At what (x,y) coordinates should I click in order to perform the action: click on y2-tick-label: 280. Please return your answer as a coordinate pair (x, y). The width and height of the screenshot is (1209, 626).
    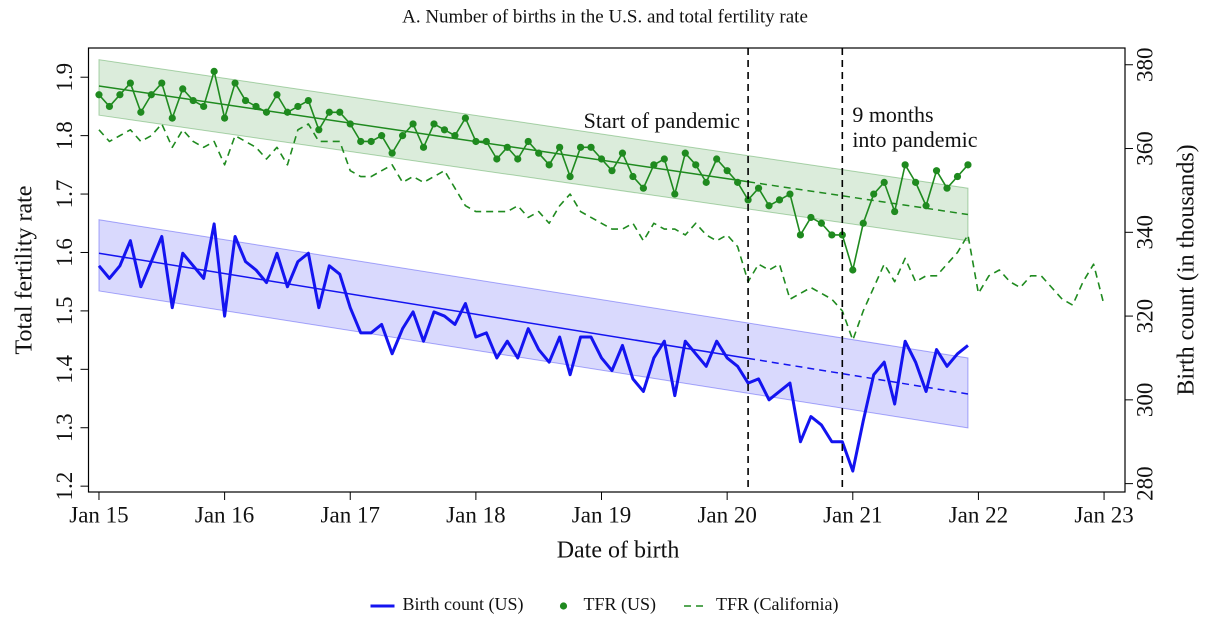
    Looking at the image, I should click on (1144, 483).